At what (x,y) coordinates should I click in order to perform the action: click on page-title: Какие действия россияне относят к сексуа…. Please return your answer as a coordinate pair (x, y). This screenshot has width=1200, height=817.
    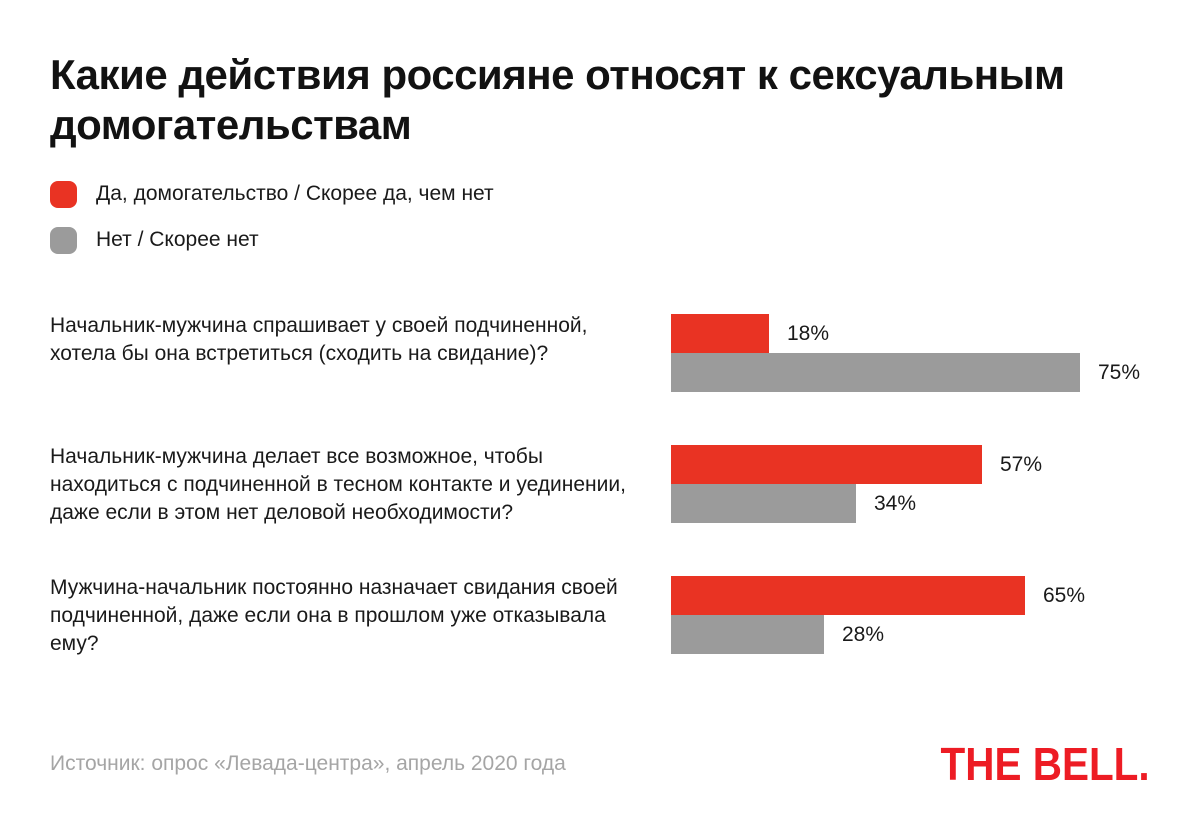
    Looking at the image, I should click on (557, 99).